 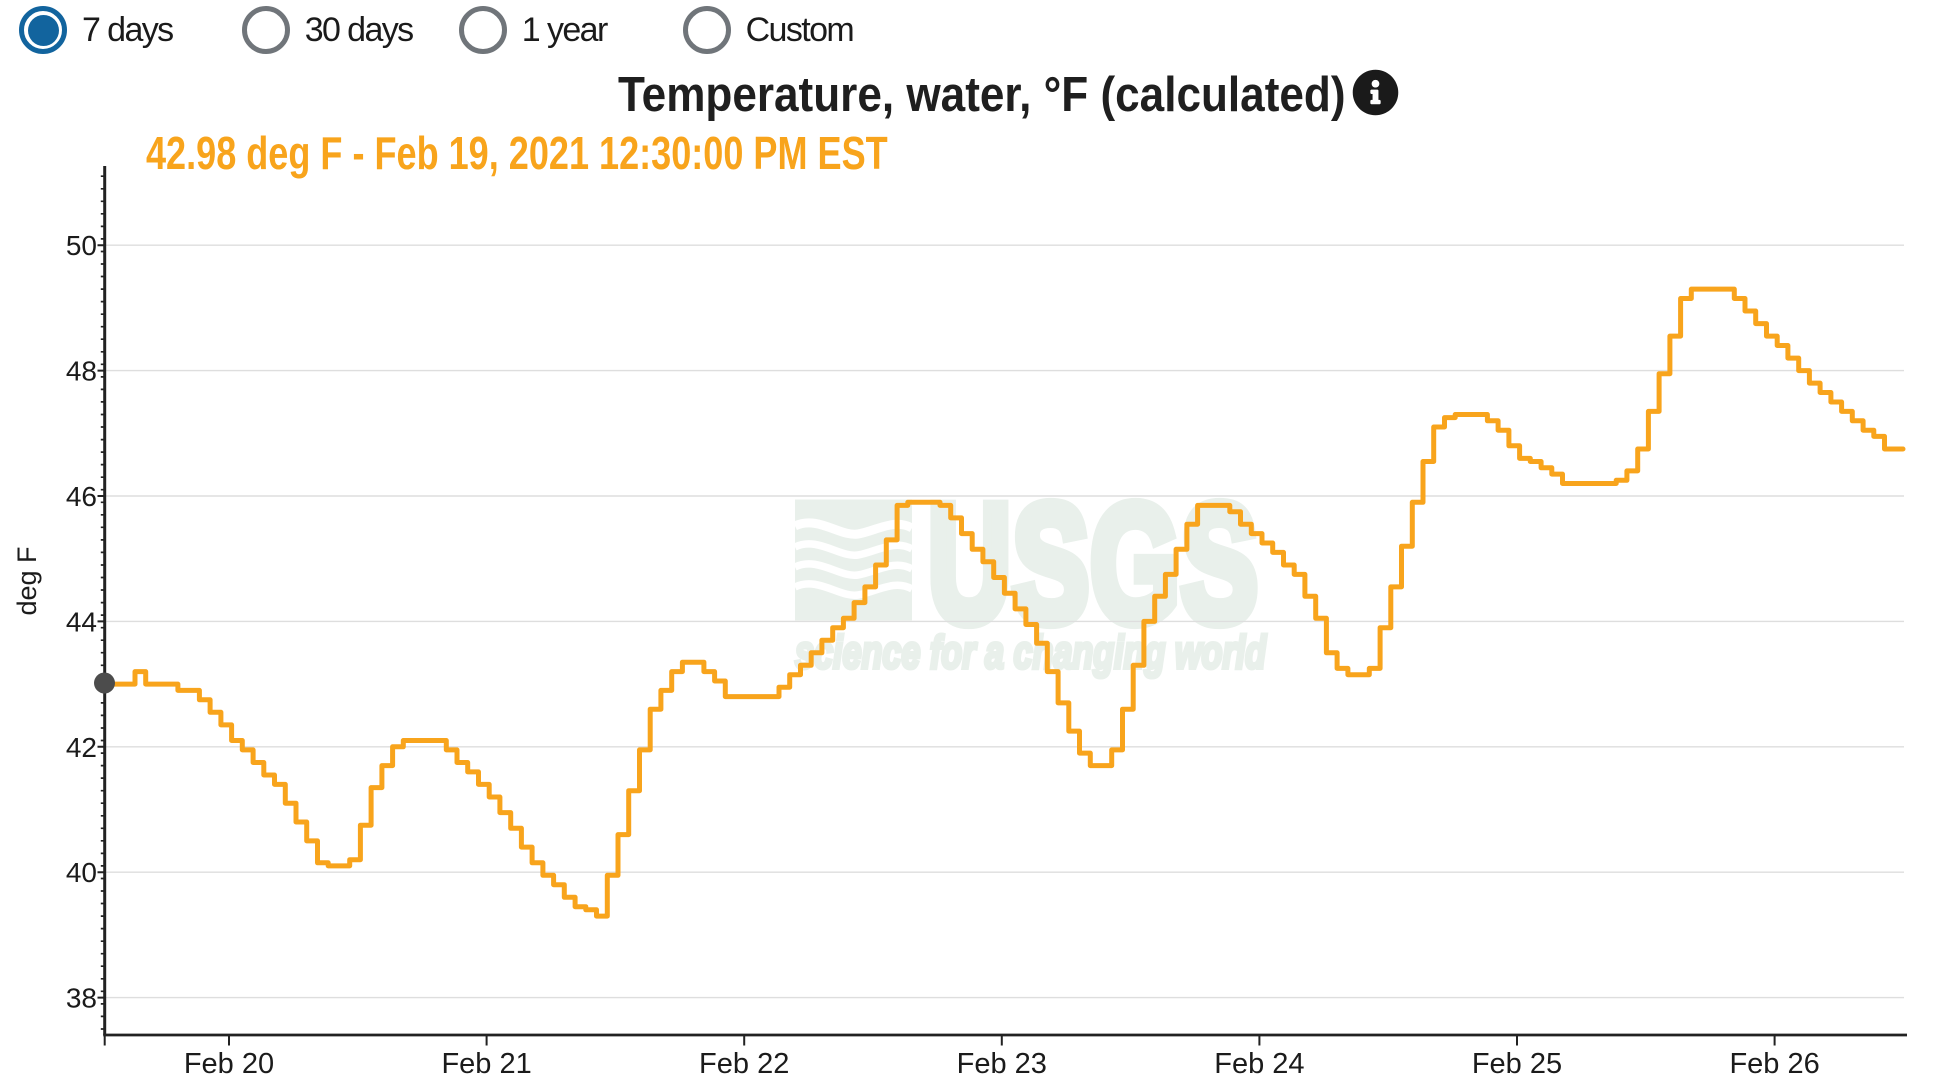 What do you see at coordinates (81, 496) in the screenshot?
I see `svg-text: 46` at bounding box center [81, 496].